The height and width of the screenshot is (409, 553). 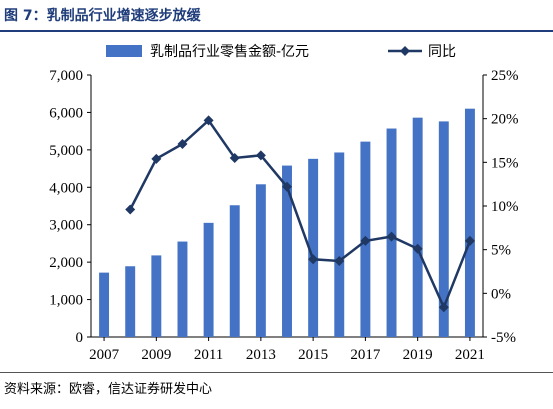 What do you see at coordinates (405, 51) in the screenshot?
I see `legend-line-marker` at bounding box center [405, 51].